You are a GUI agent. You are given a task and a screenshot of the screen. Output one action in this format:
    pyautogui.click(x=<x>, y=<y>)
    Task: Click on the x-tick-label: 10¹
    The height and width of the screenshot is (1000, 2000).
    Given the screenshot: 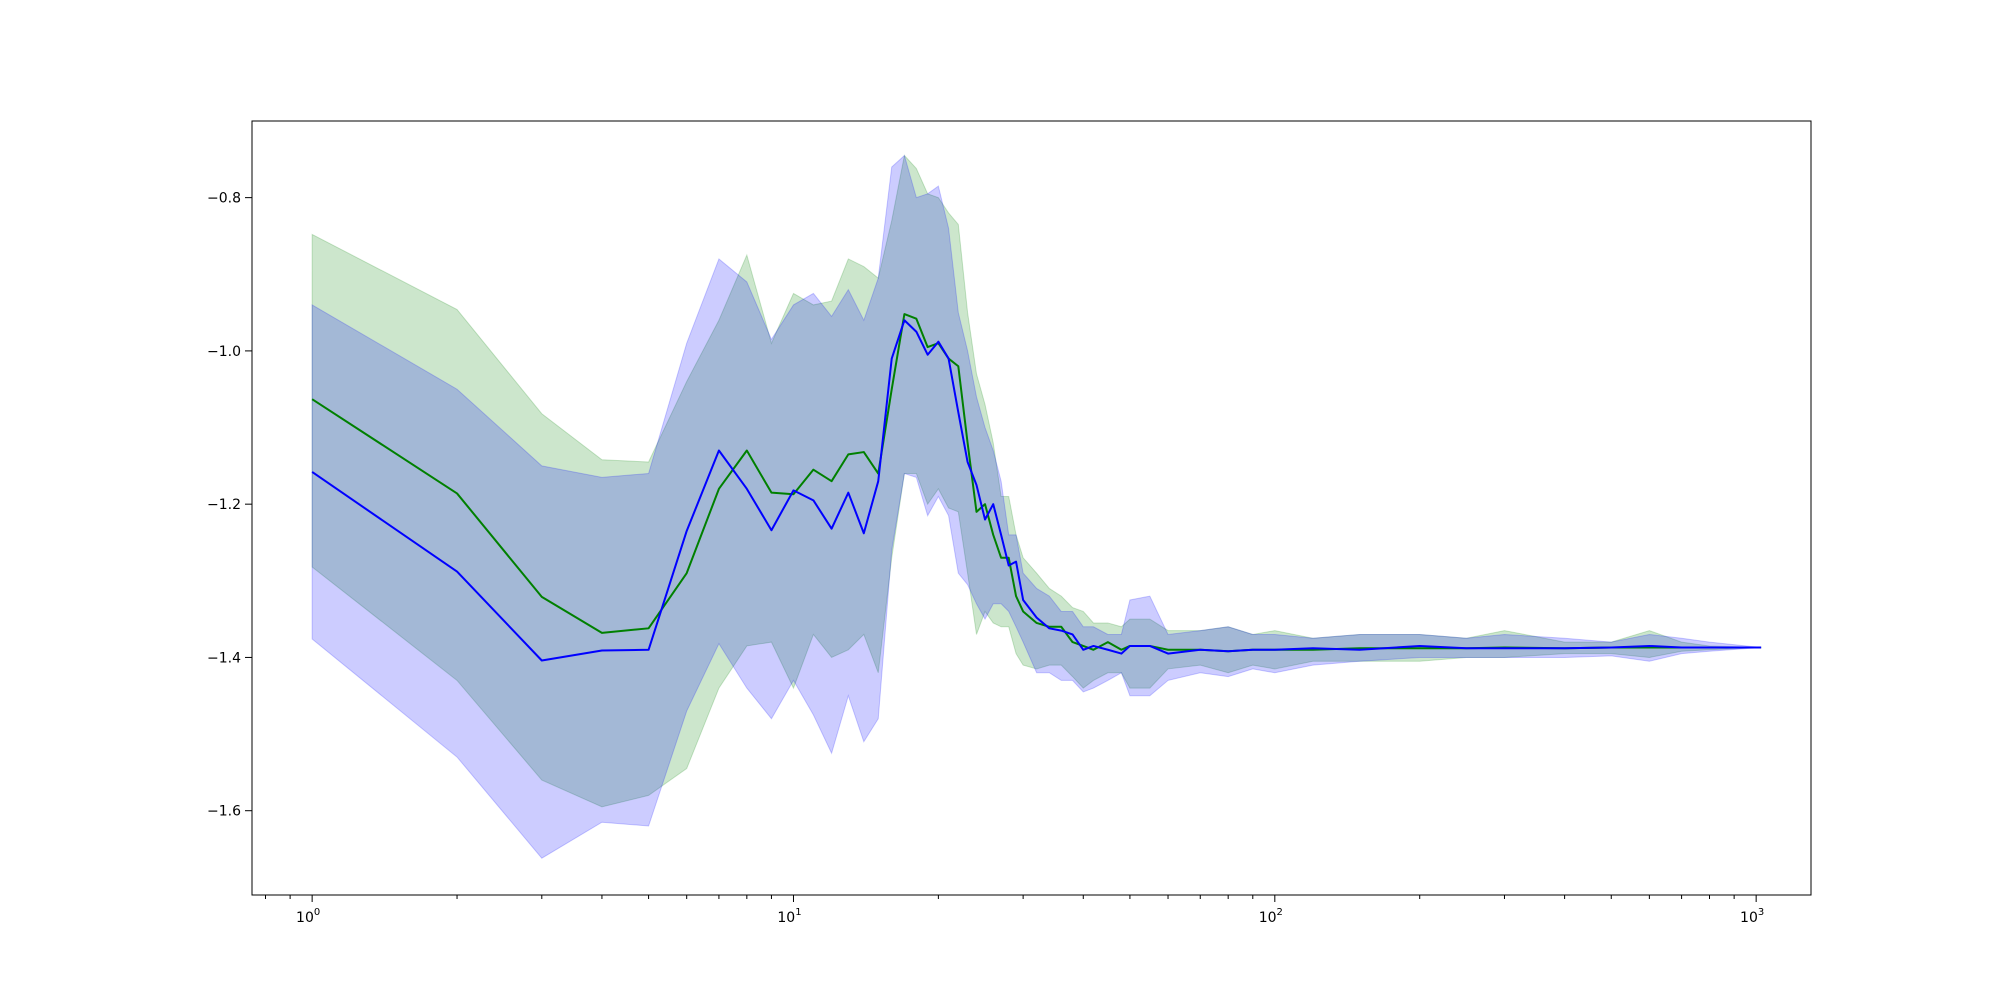 What is the action you would take?
    pyautogui.click(x=789, y=916)
    